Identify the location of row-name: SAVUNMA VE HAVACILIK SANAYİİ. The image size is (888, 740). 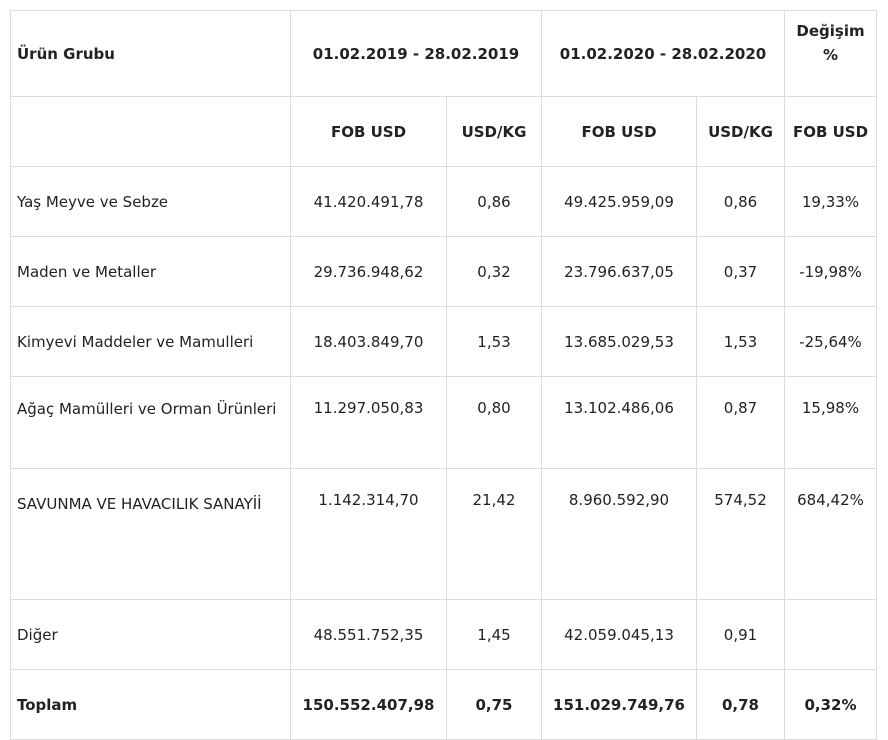
(150, 534).